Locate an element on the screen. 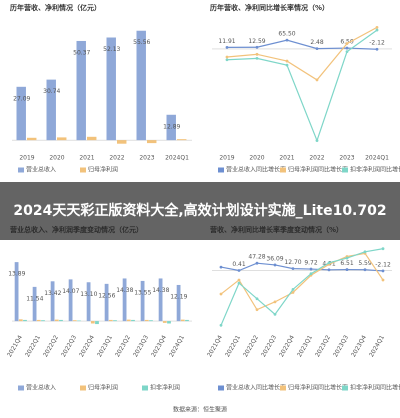 The image size is (400, 418). legend-label: 归母净利润 is located at coordinates (103, 388).